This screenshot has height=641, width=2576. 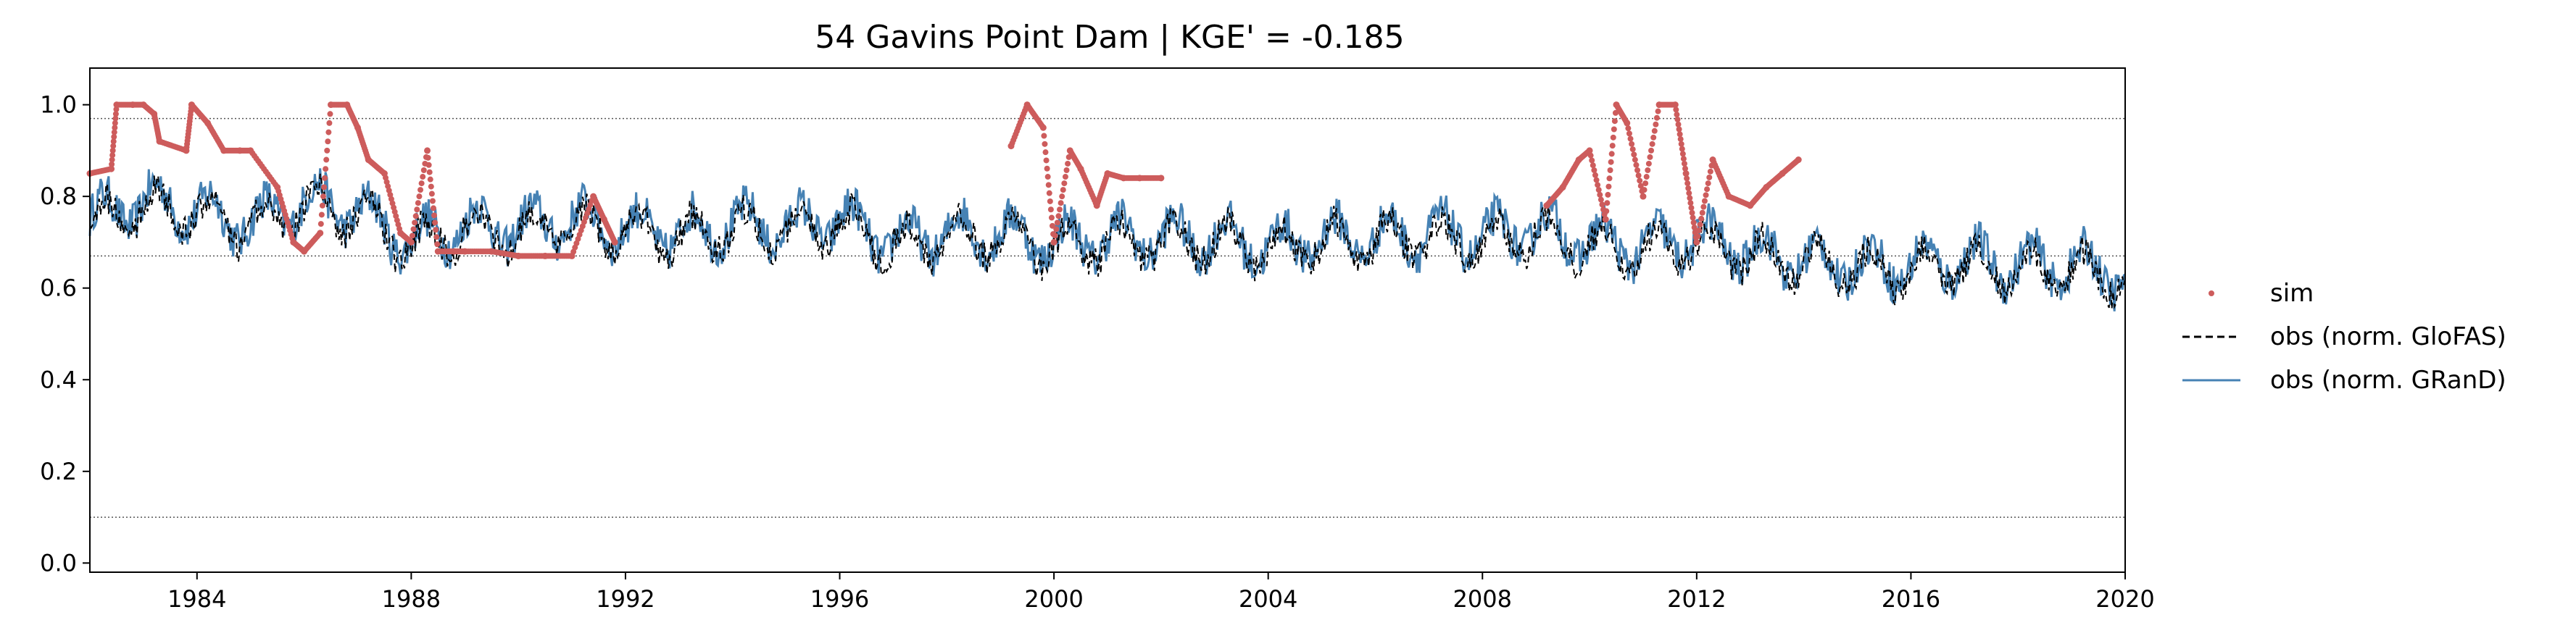 What do you see at coordinates (2124, 599) in the screenshot?
I see `x-tick-label: 2020` at bounding box center [2124, 599].